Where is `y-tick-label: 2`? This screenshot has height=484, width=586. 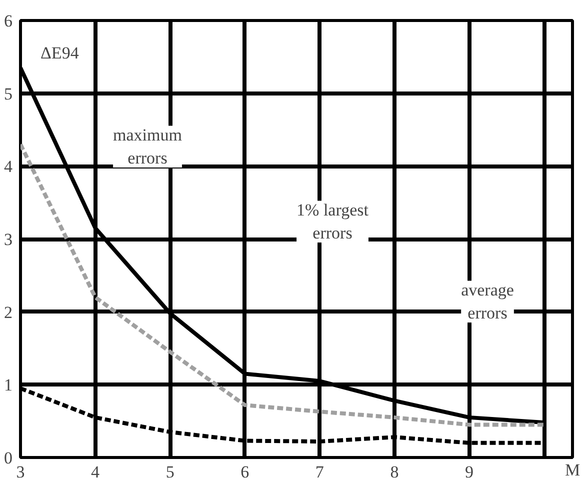
y-tick-label: 2 is located at coordinates (8, 312).